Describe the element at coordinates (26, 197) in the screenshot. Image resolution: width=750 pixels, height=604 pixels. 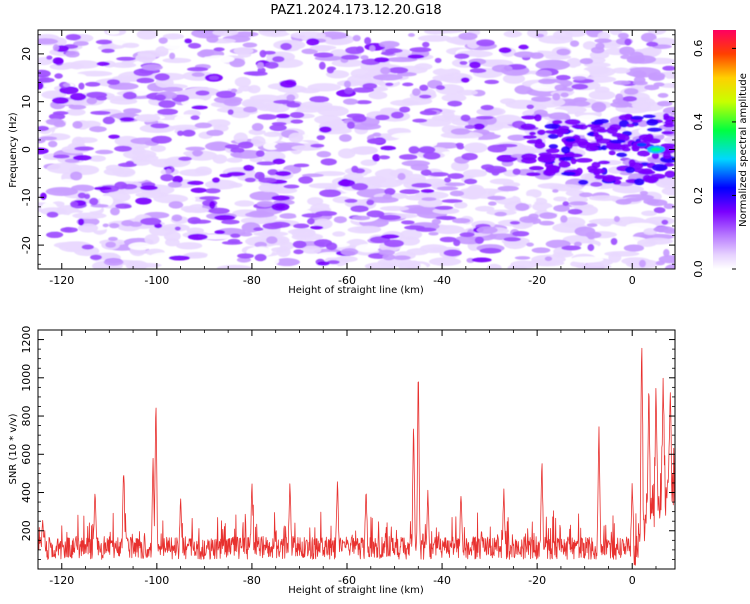
I see `spectrogram-y-tick-label: -10` at that location.